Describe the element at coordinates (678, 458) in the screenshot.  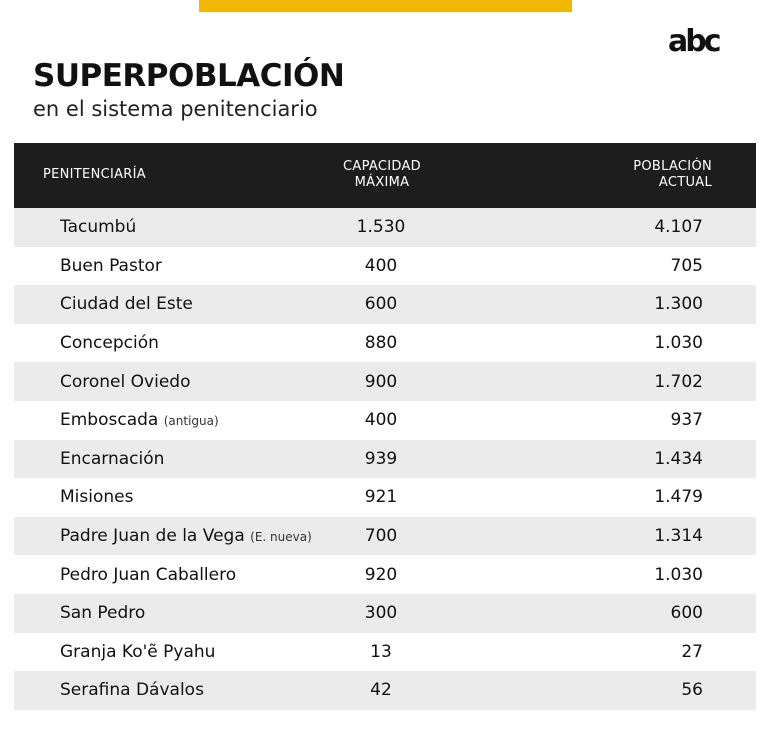
I see `population-cell: 1.434` at that location.